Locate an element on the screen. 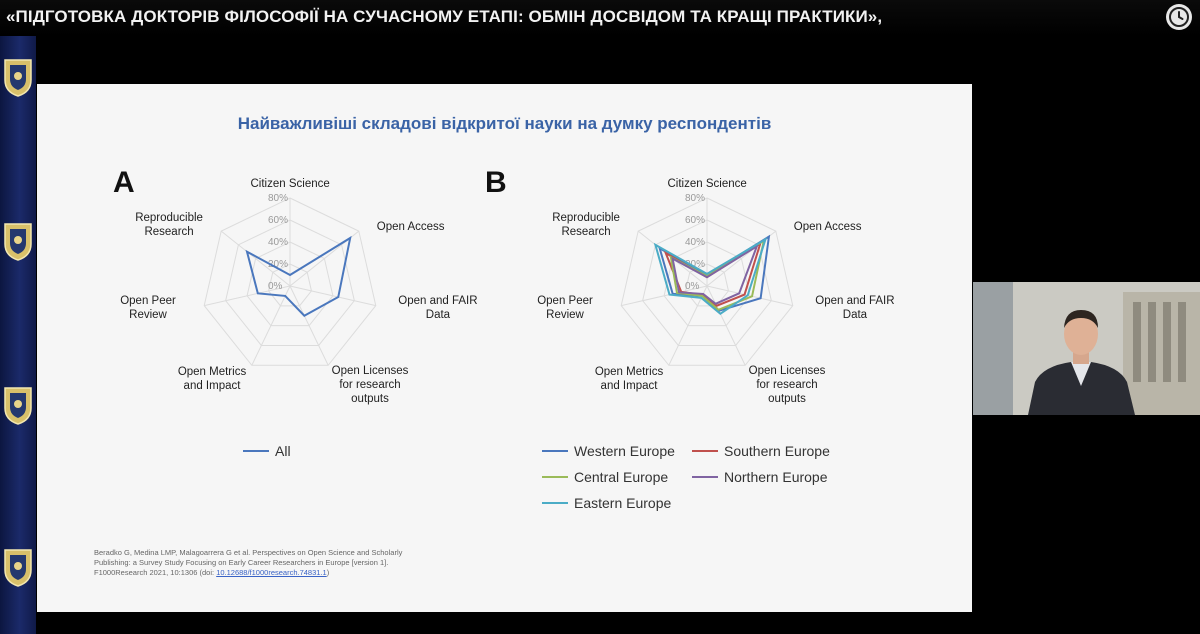 Image resolution: width=1200 pixels, height=634 pixels. radar-chart-a: 0% 20% 40% 60% 80% is located at coordinates (290, 279).